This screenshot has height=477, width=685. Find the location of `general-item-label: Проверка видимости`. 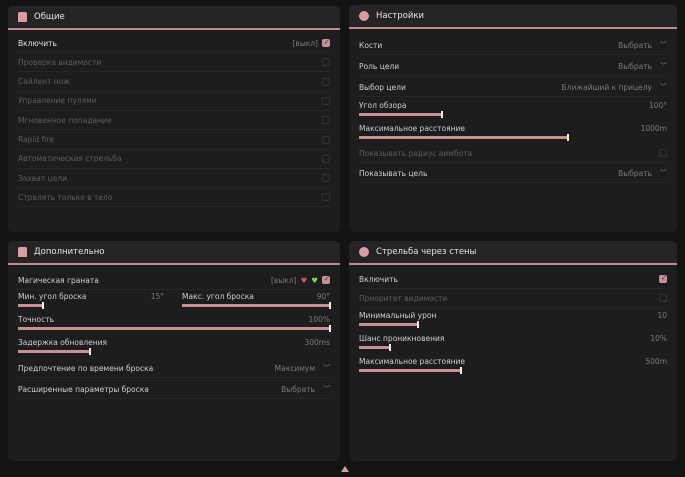

general-item-label: Проверка видимости is located at coordinates (60, 62).